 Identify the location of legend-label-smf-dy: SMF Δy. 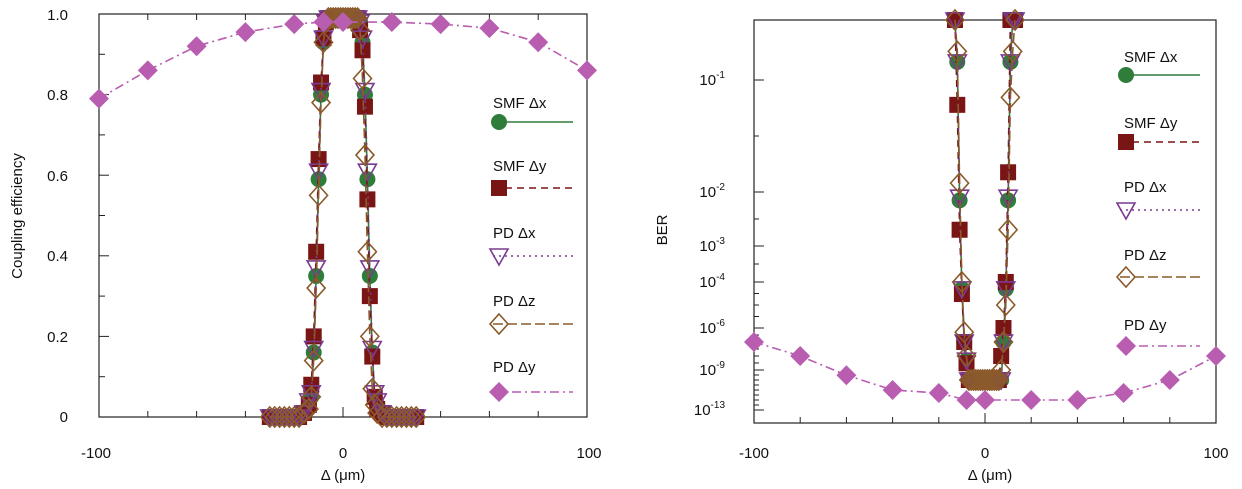
(520, 166).